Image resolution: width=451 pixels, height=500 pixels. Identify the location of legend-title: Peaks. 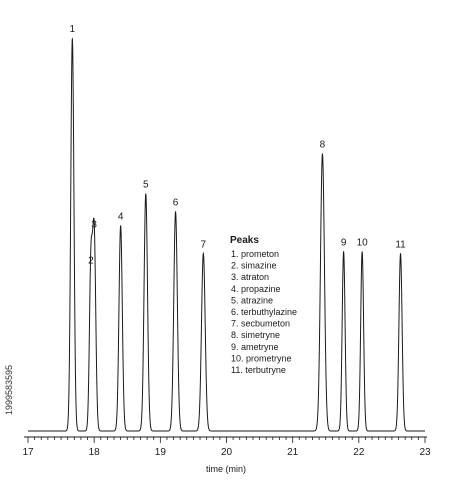
(244, 240).